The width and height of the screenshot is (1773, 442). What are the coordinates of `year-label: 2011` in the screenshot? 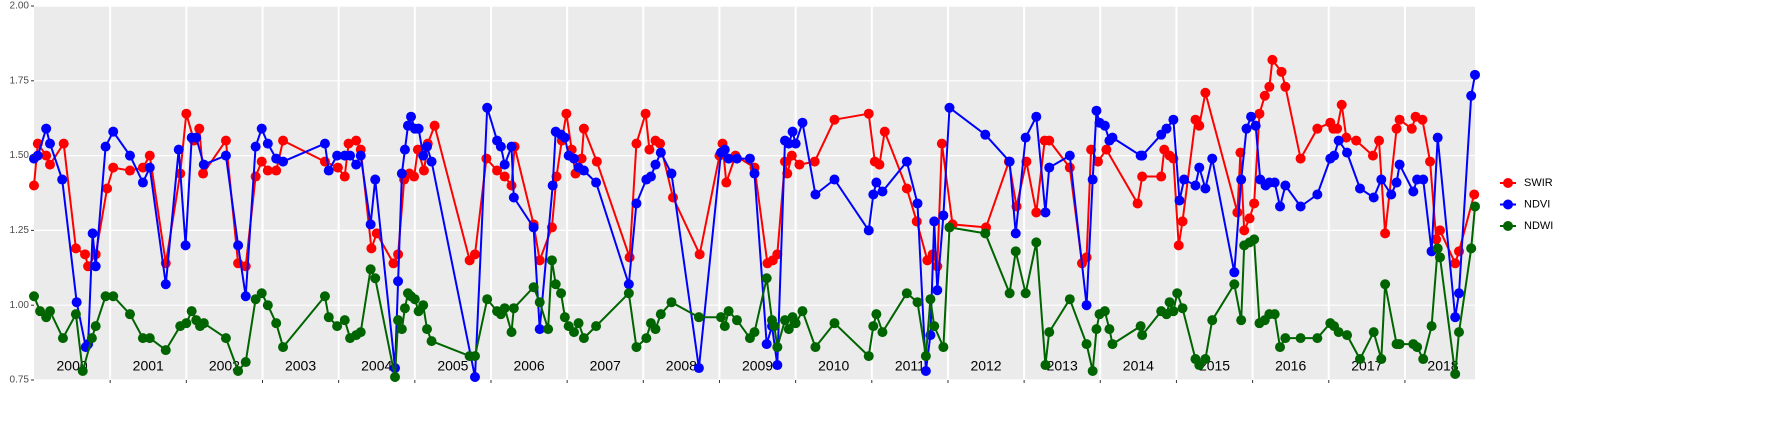 It's located at (910, 366).